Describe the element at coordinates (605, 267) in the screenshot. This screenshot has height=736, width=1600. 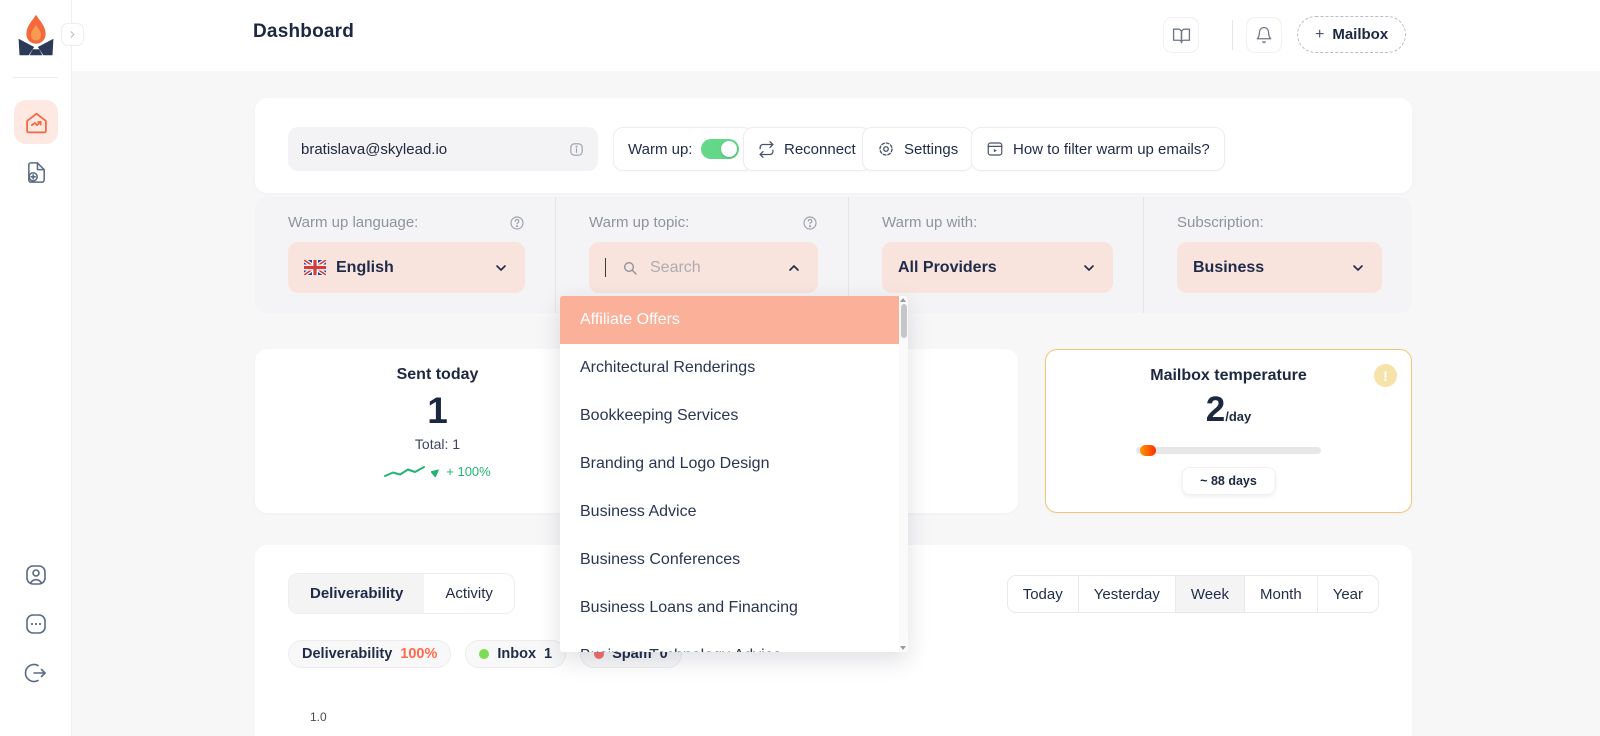
I see `text-caret` at that location.